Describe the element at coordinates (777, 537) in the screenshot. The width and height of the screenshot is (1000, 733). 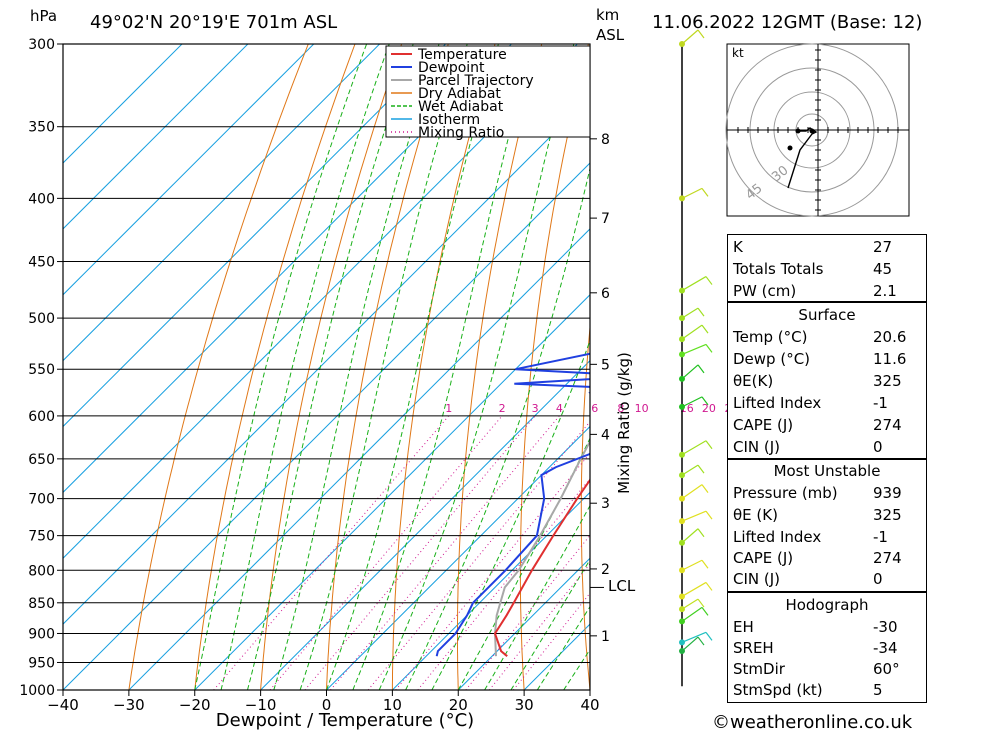
I see `mu-li-label: Lifted Index` at that location.